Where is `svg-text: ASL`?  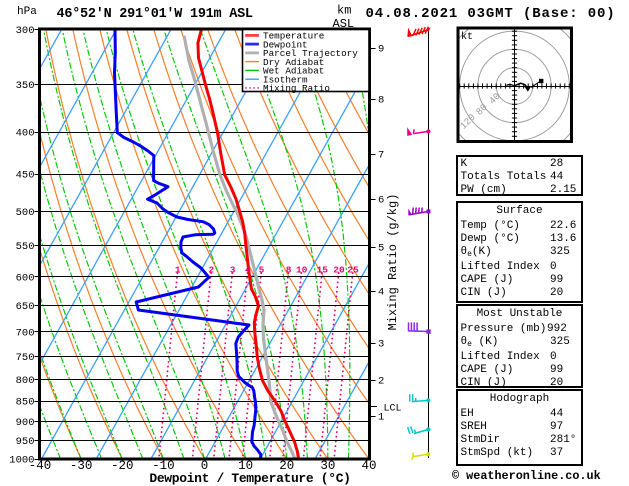 svg-text: ASL is located at coordinates (344, 24).